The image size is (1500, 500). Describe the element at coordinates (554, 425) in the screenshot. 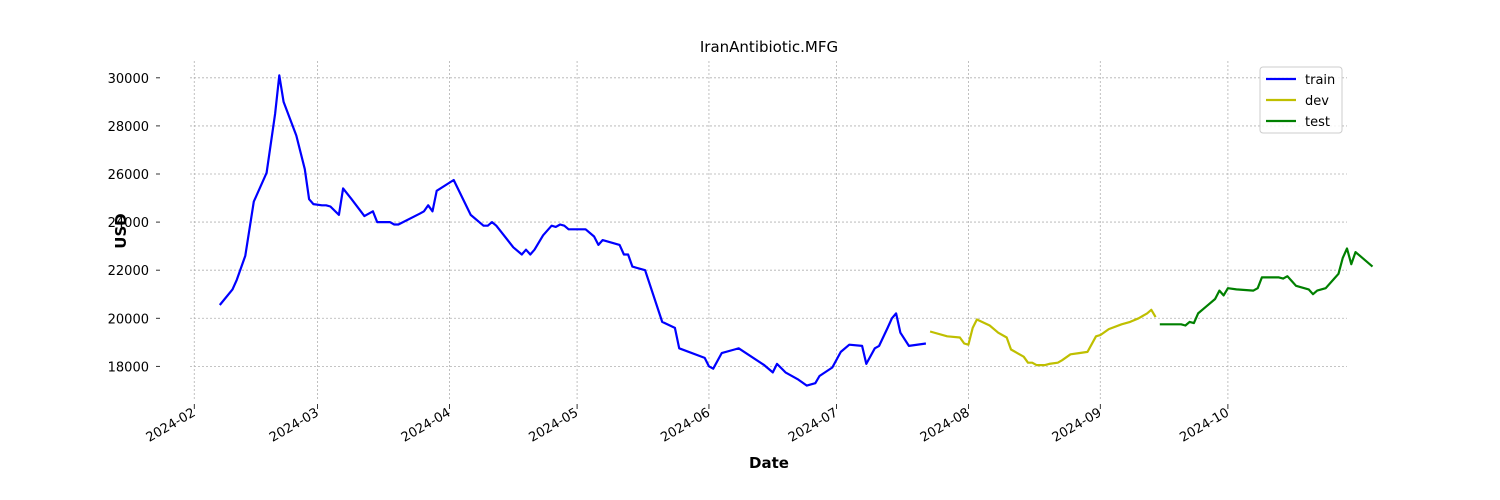

I see `x-tick-label: 2024-05` at that location.